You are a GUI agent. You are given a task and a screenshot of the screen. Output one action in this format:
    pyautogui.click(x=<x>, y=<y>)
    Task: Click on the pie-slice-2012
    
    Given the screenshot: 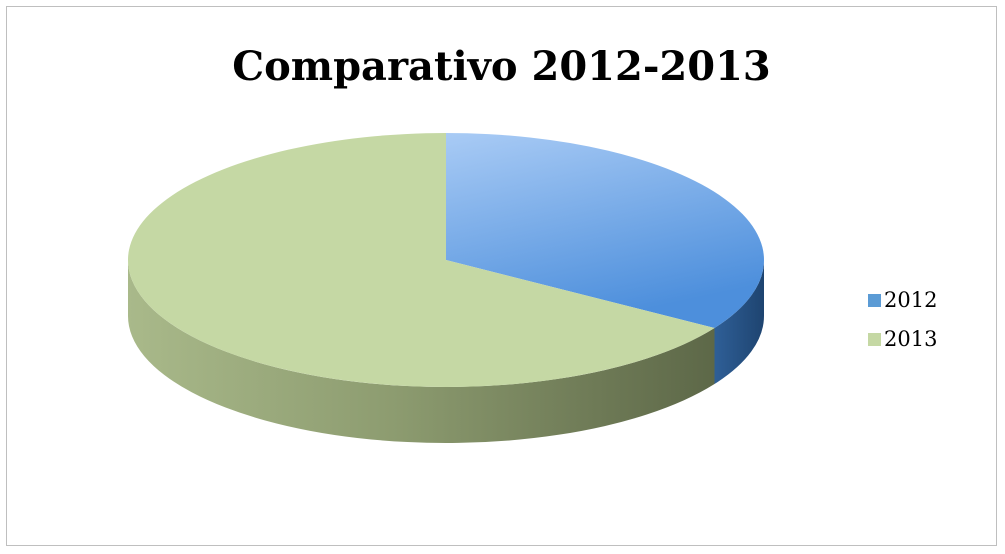 What is the action you would take?
    pyautogui.click(x=605, y=231)
    